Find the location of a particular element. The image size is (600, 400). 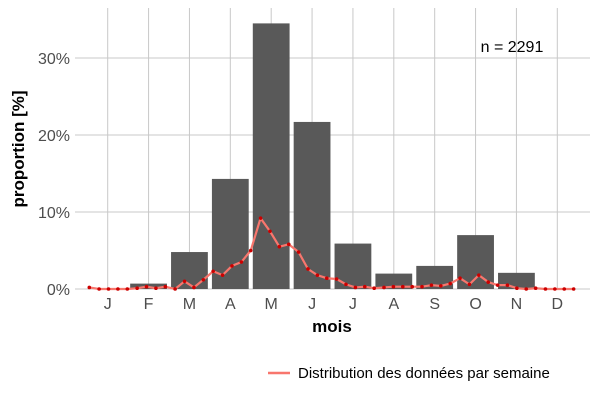

y-tick-label: 30% is located at coordinates (54, 59).